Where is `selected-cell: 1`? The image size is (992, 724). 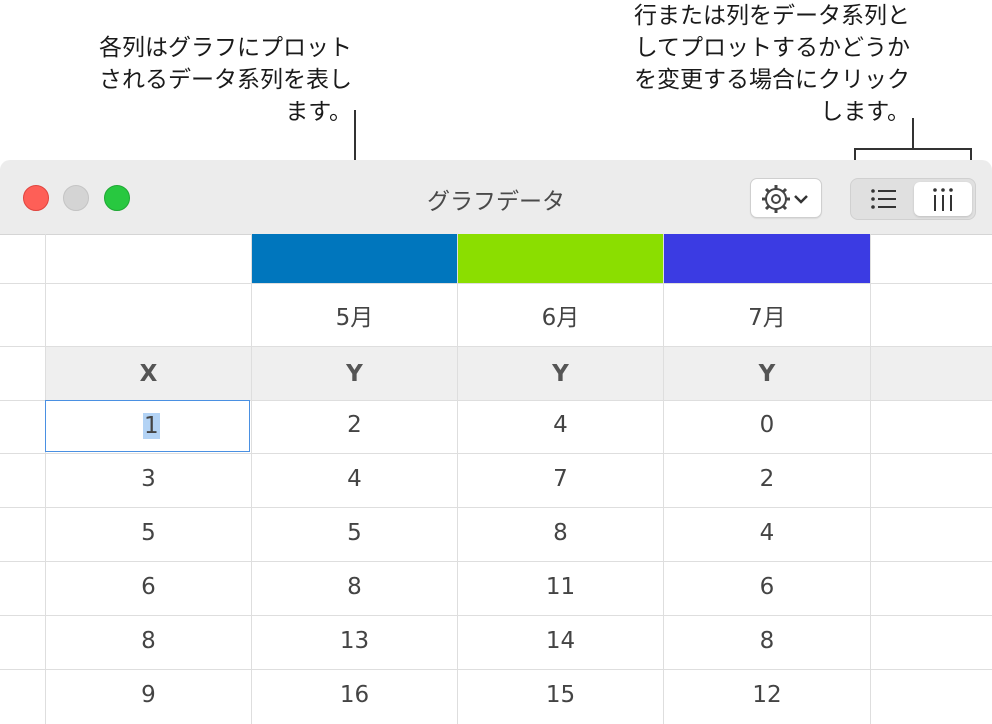
selected-cell: 1 is located at coordinates (147, 426).